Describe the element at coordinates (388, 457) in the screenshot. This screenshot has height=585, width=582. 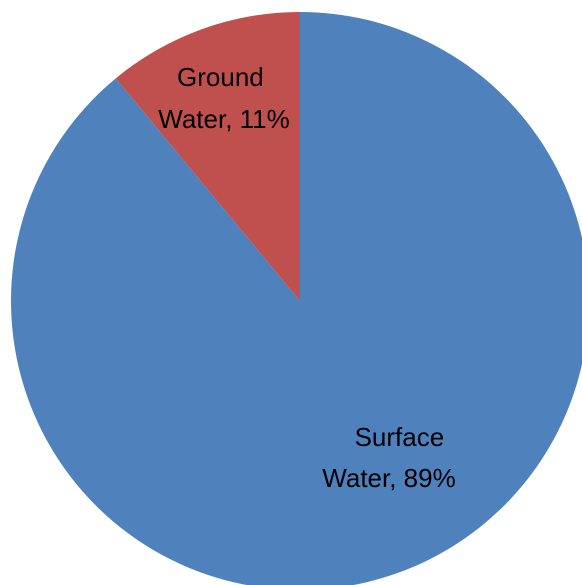
I see `slice-label-surface-water: Surface Water, 89%` at that location.